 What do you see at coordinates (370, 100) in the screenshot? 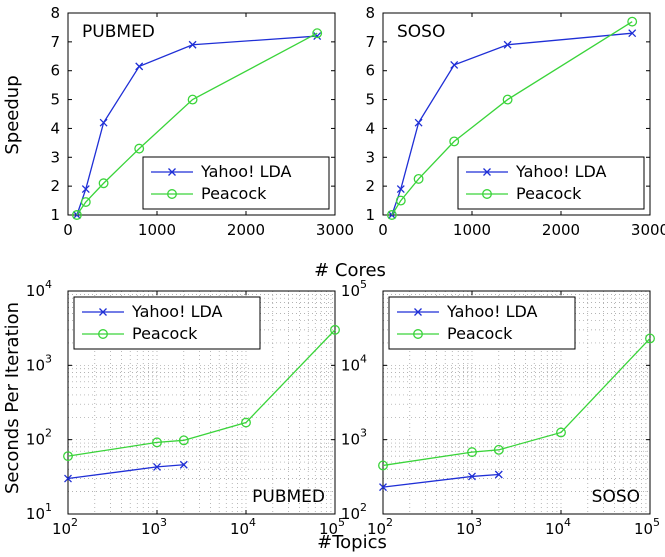
I see `y-tick-label: 5` at bounding box center [370, 100].